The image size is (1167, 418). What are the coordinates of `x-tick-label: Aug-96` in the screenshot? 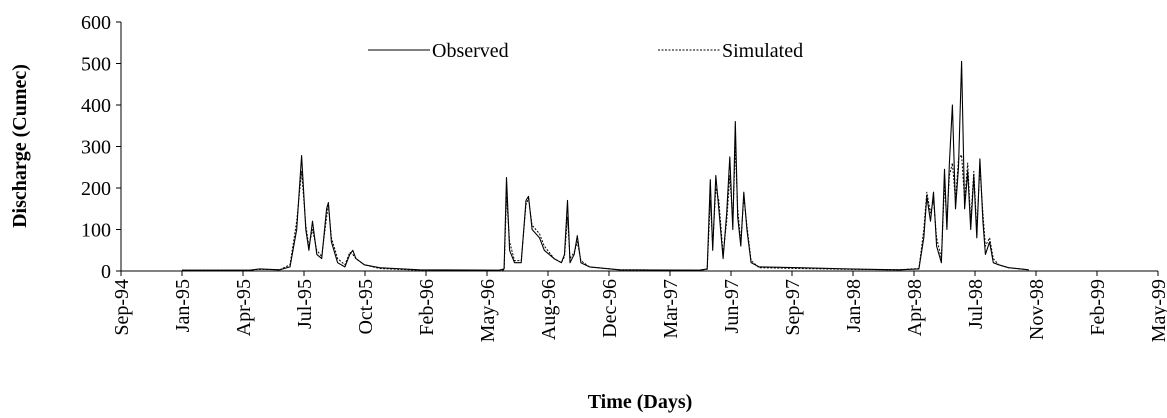 It's located at (549, 309).